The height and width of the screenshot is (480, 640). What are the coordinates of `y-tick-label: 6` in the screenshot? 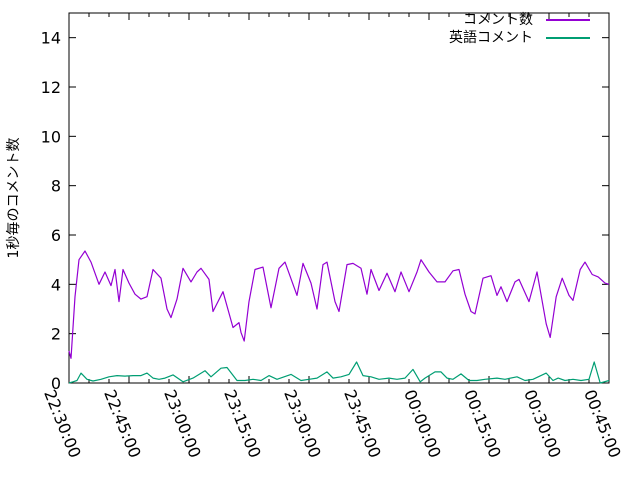 It's located at (56, 235).